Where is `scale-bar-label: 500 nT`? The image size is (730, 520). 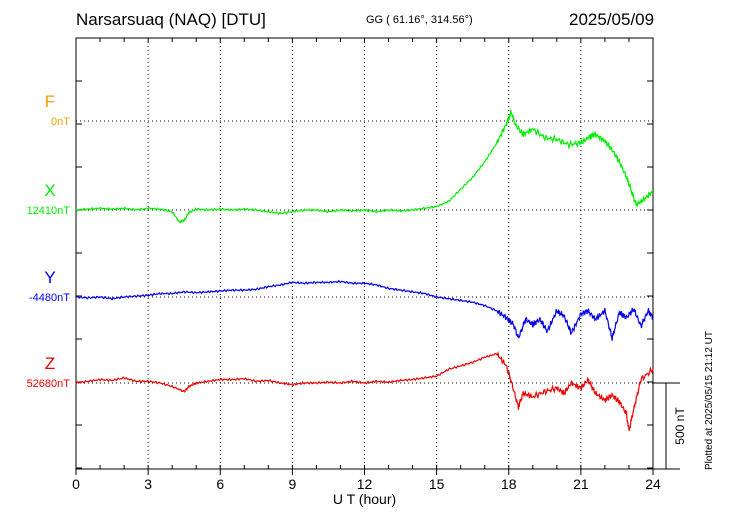 scale-bar-label: 500 nT is located at coordinates (680, 426).